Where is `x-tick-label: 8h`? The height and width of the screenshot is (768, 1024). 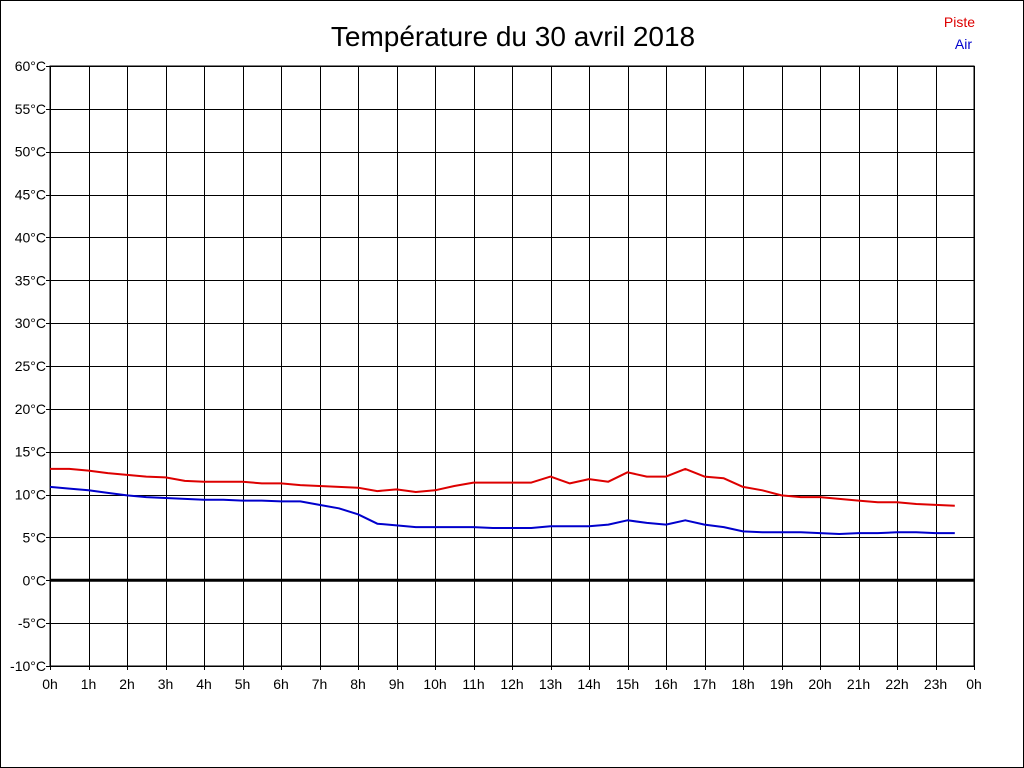 x-tick-label: 8h is located at coordinates (358, 684).